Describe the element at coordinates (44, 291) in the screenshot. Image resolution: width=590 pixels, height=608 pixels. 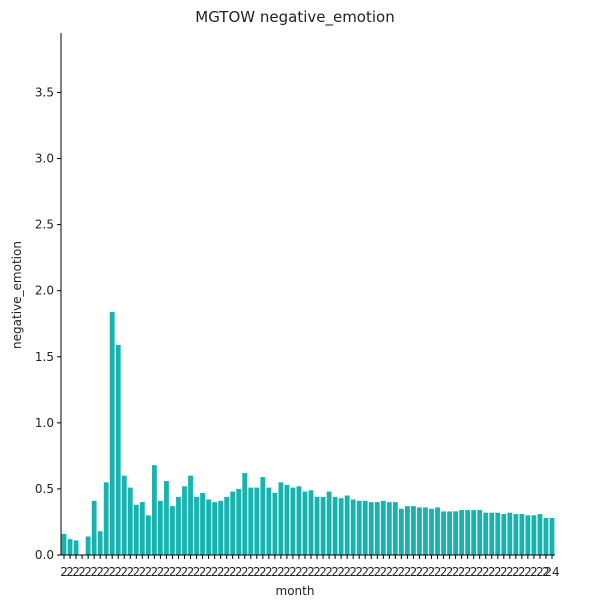
I see `y-tick-label: 2.0` at that location.